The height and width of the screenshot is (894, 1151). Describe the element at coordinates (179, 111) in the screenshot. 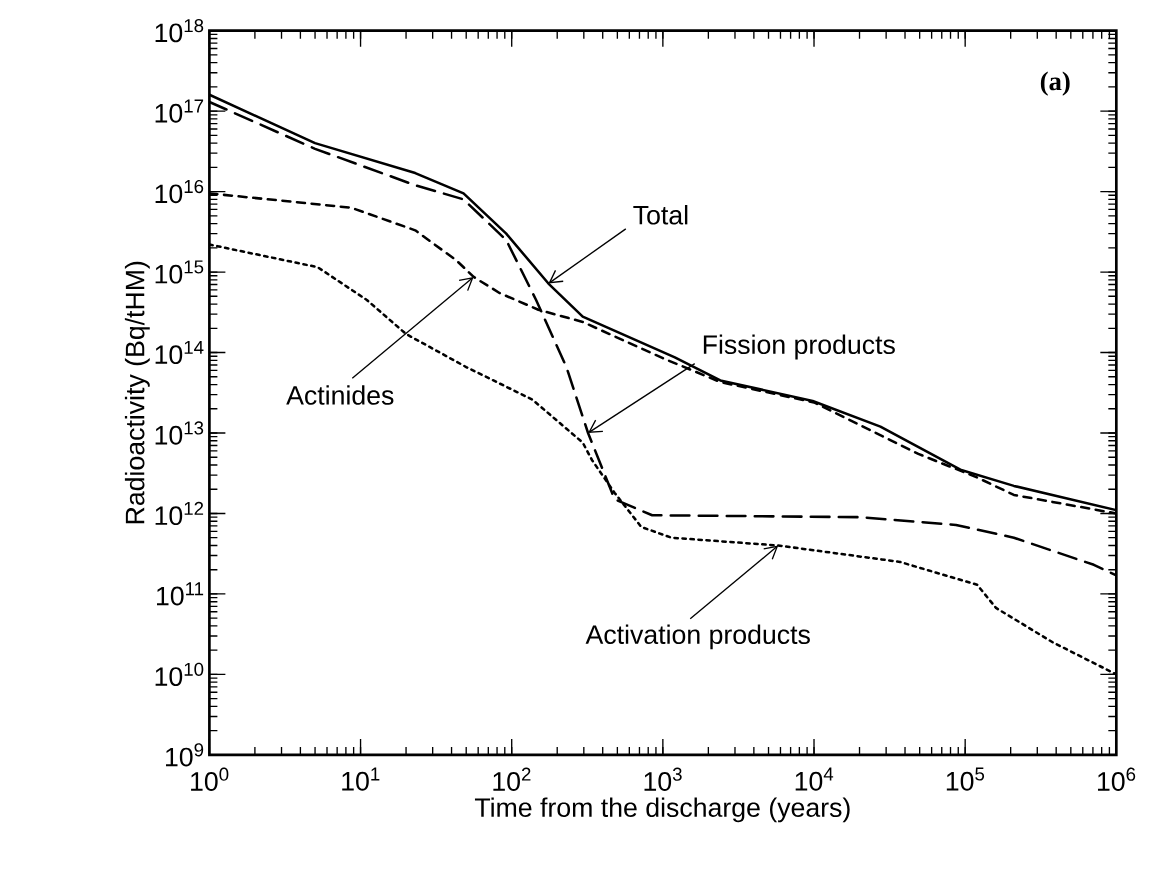

I see `y-tick-label: 10$^{17}$` at that location.